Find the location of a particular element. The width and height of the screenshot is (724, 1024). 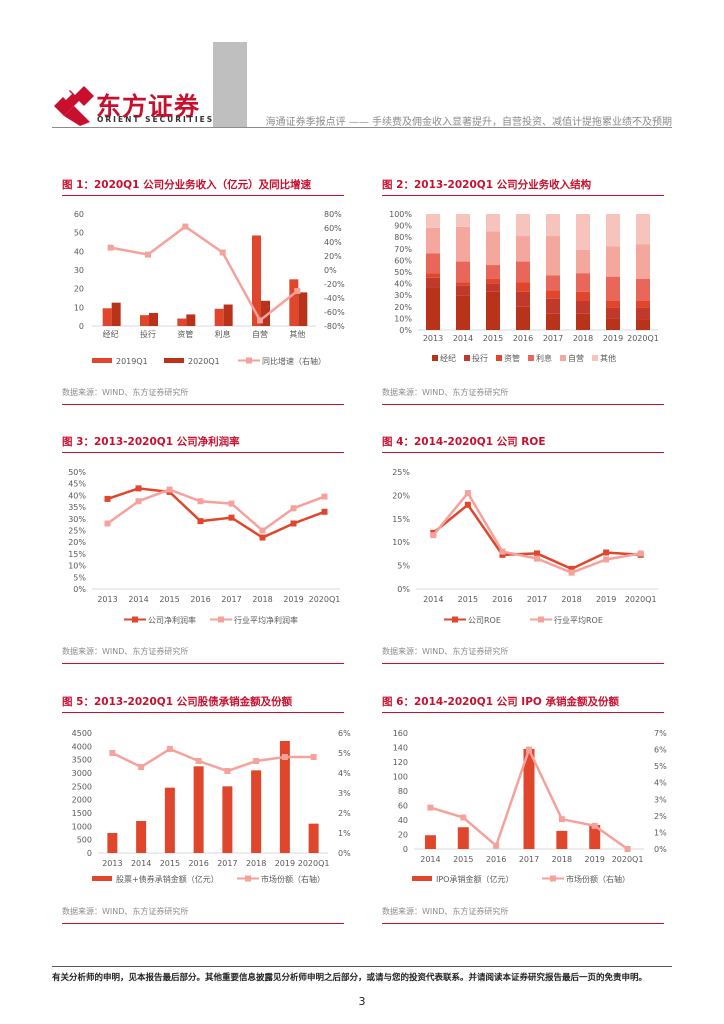

figure-2-source: 数据来源：WIND、东方证券研究所 is located at coordinates (445, 392).